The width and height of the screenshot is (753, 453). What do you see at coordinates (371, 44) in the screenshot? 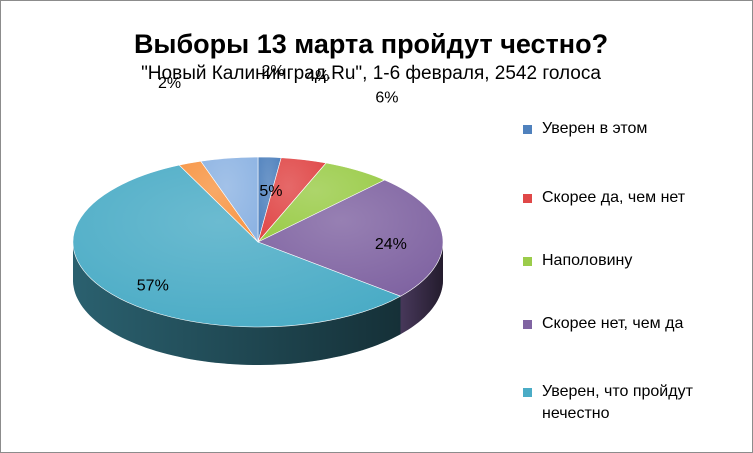
I see `chart-title: Выборы 13 марта пройдут честно?` at bounding box center [371, 44].